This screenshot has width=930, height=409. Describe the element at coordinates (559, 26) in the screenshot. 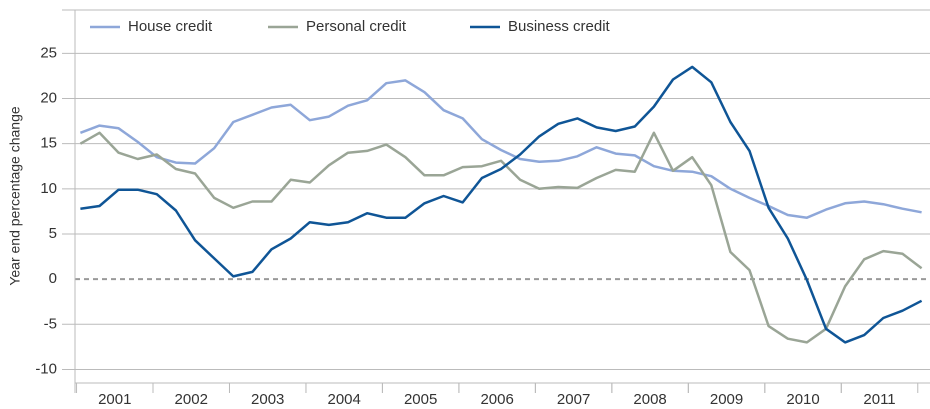

I see `legend-label: Business credit` at that location.